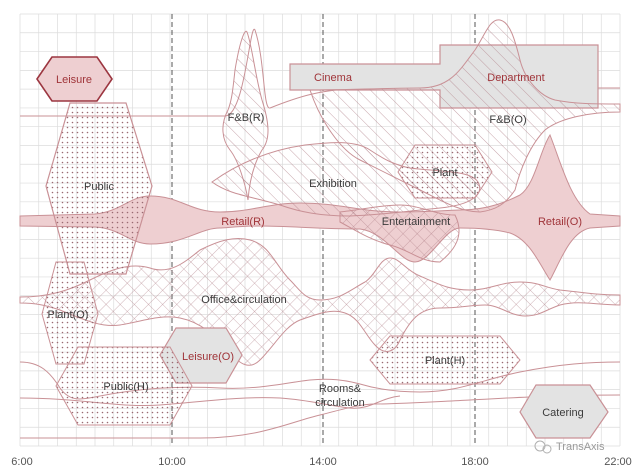  I want to click on tick-1000: 10:00, so click(172, 462).